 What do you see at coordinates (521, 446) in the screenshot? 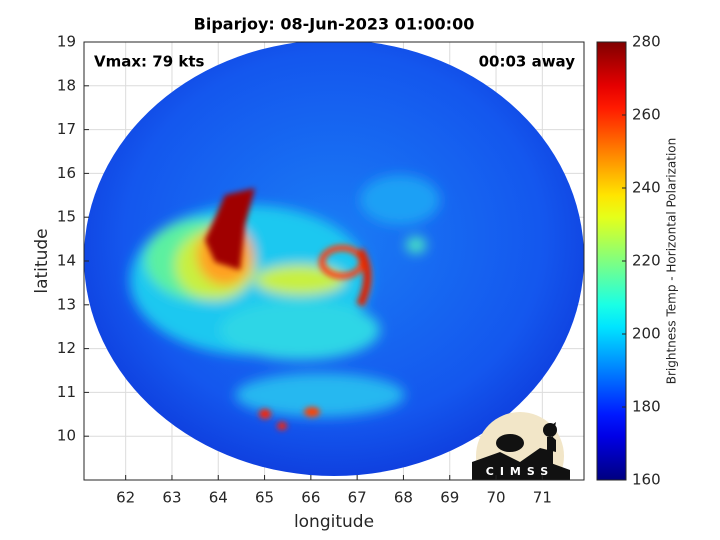
I see `logo: CIMSS` at bounding box center [521, 446].